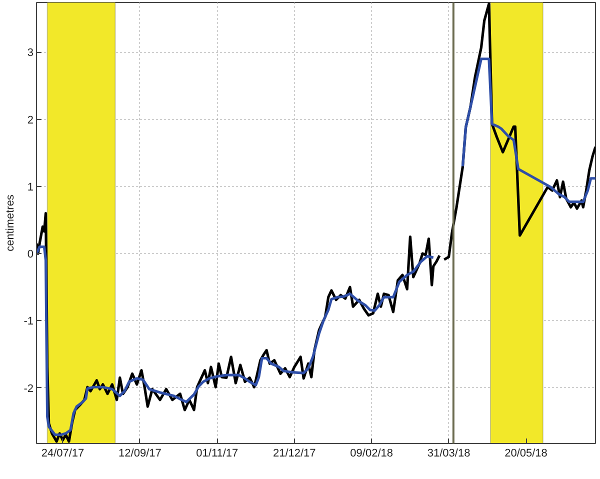 The height and width of the screenshot is (479, 600). Describe the element at coordinates (217, 454) in the screenshot. I see `x-tick-label: 01/11/17` at that location.